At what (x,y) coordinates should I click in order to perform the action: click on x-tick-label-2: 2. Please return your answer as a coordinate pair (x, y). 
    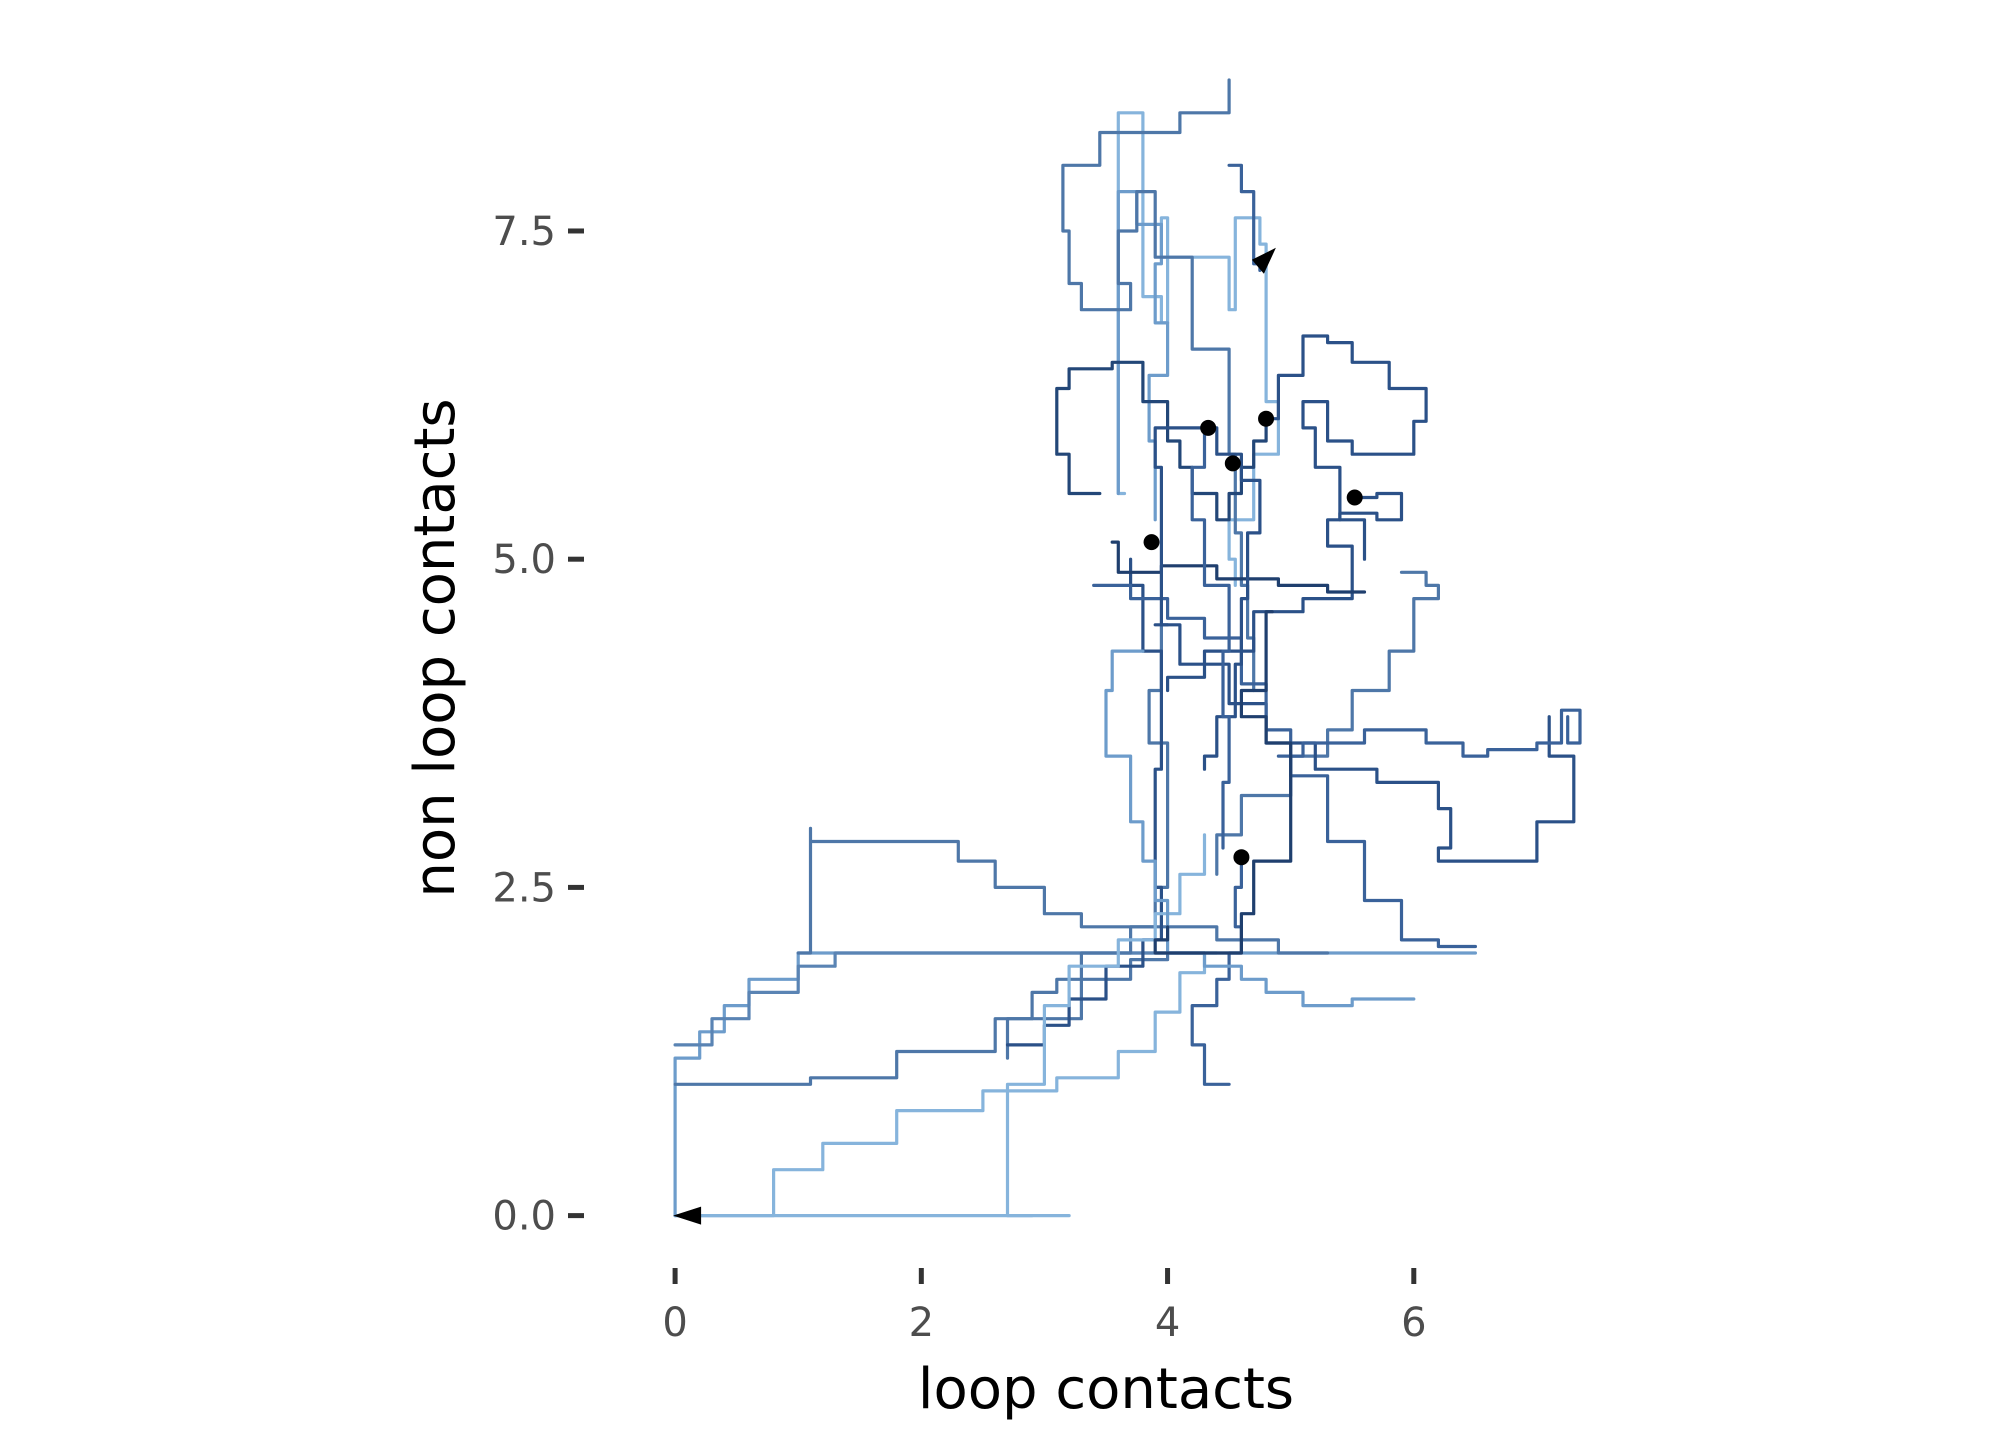
    Looking at the image, I should click on (921, 1323).